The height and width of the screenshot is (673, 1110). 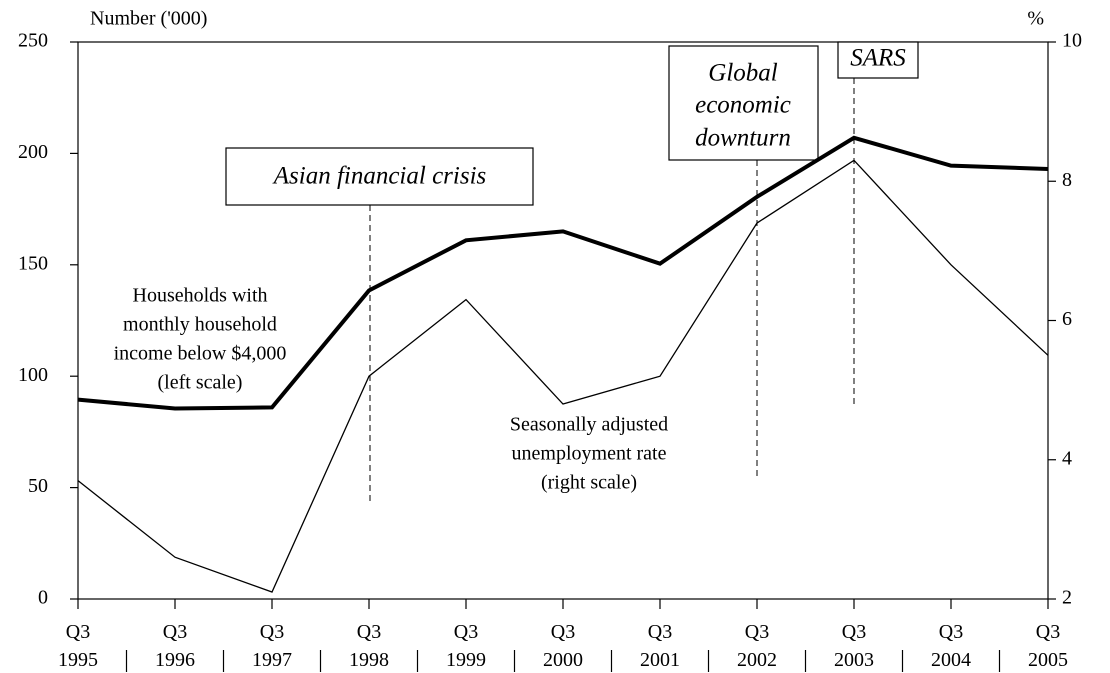 What do you see at coordinates (1067, 319) in the screenshot?
I see `y2-tick-label: 6` at bounding box center [1067, 319].